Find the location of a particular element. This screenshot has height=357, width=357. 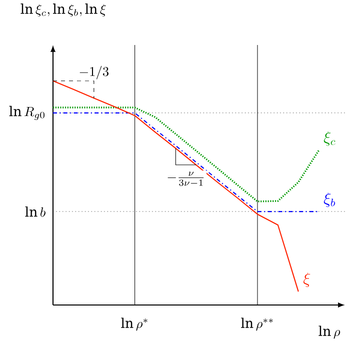

ref-line-label: $\ln b$ is located at coordinates (35, 211).